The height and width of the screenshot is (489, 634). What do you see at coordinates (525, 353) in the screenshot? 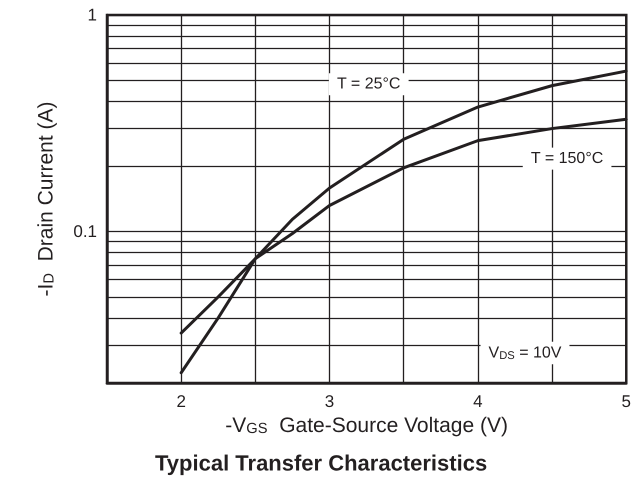
I see `annotation: VDS = 10V` at bounding box center [525, 353].